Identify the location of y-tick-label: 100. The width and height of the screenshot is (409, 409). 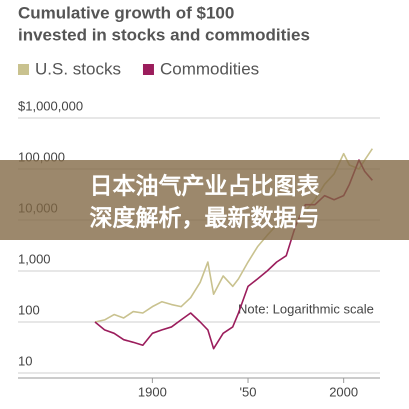
(29, 309).